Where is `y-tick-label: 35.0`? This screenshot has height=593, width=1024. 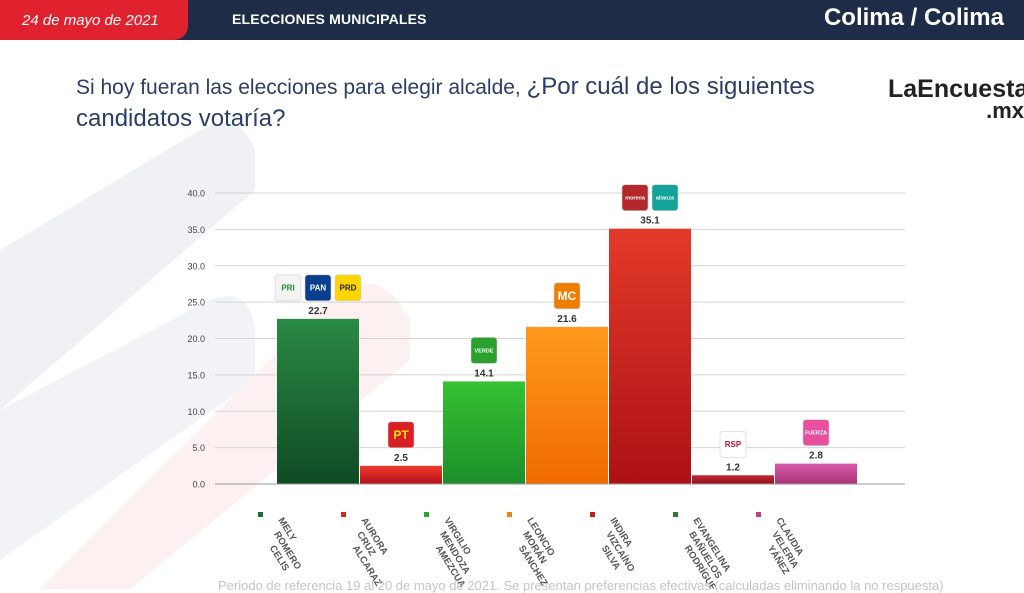 y-tick-label: 35.0 is located at coordinates (196, 230).